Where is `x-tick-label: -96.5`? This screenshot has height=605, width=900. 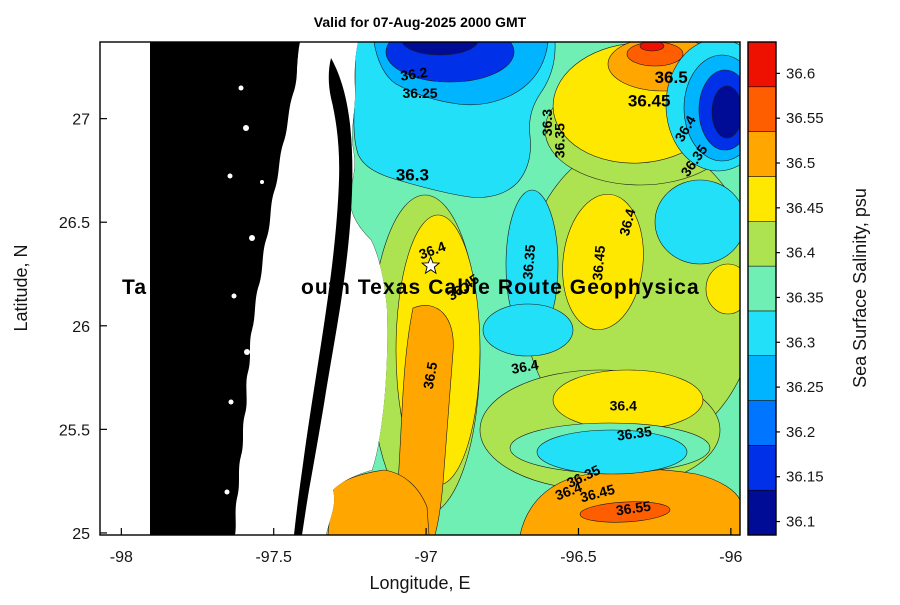 x-tick-label: -96.5 is located at coordinates (578, 557).